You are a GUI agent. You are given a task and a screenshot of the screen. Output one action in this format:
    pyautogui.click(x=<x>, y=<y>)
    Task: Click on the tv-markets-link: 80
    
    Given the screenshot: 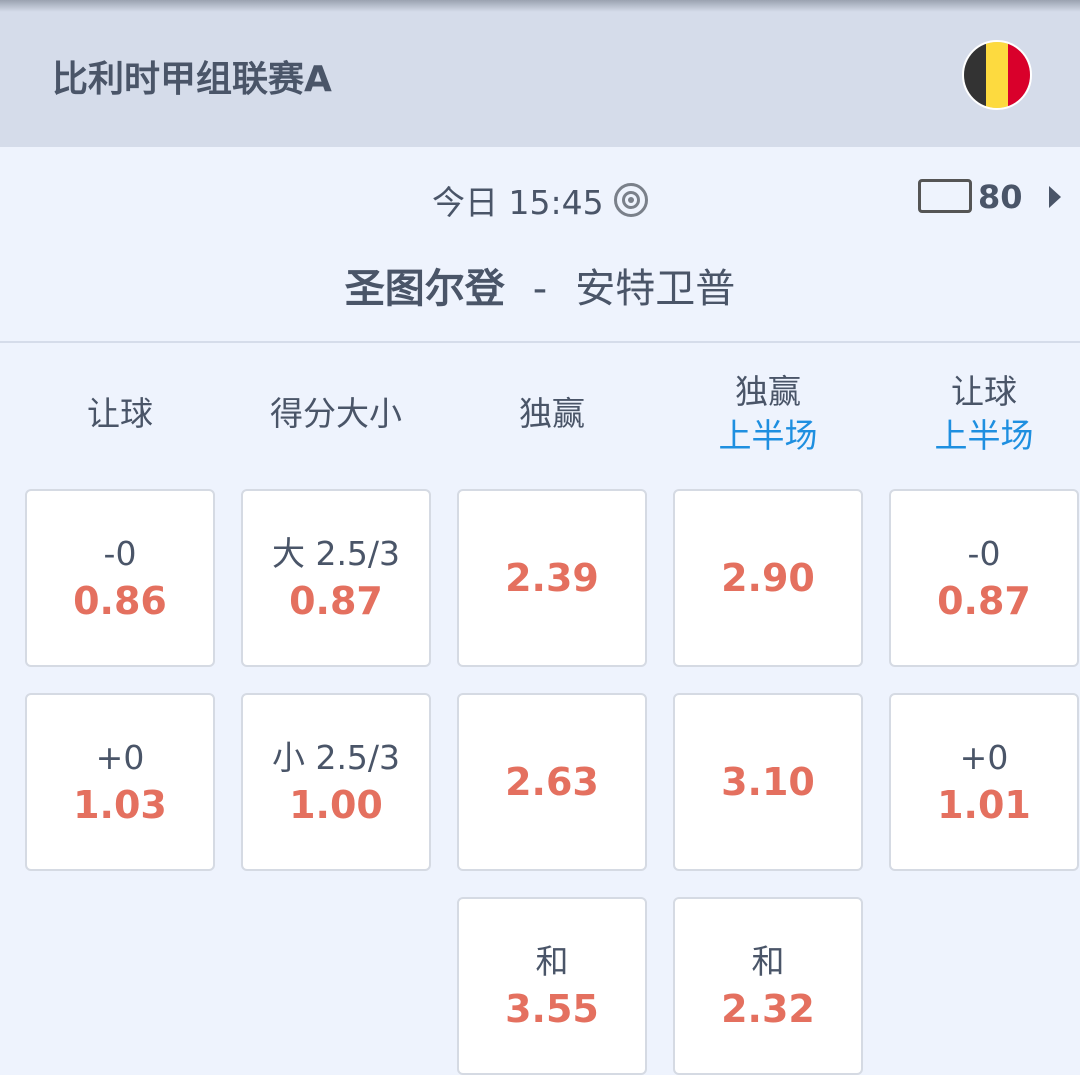 What is the action you would take?
    pyautogui.click(x=989, y=197)
    